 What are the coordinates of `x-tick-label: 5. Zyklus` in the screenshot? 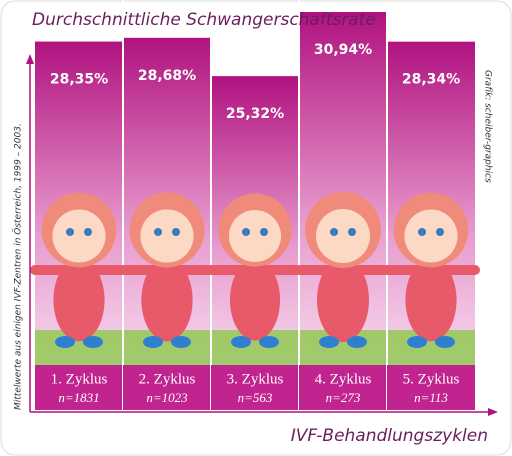 It's located at (431, 379).